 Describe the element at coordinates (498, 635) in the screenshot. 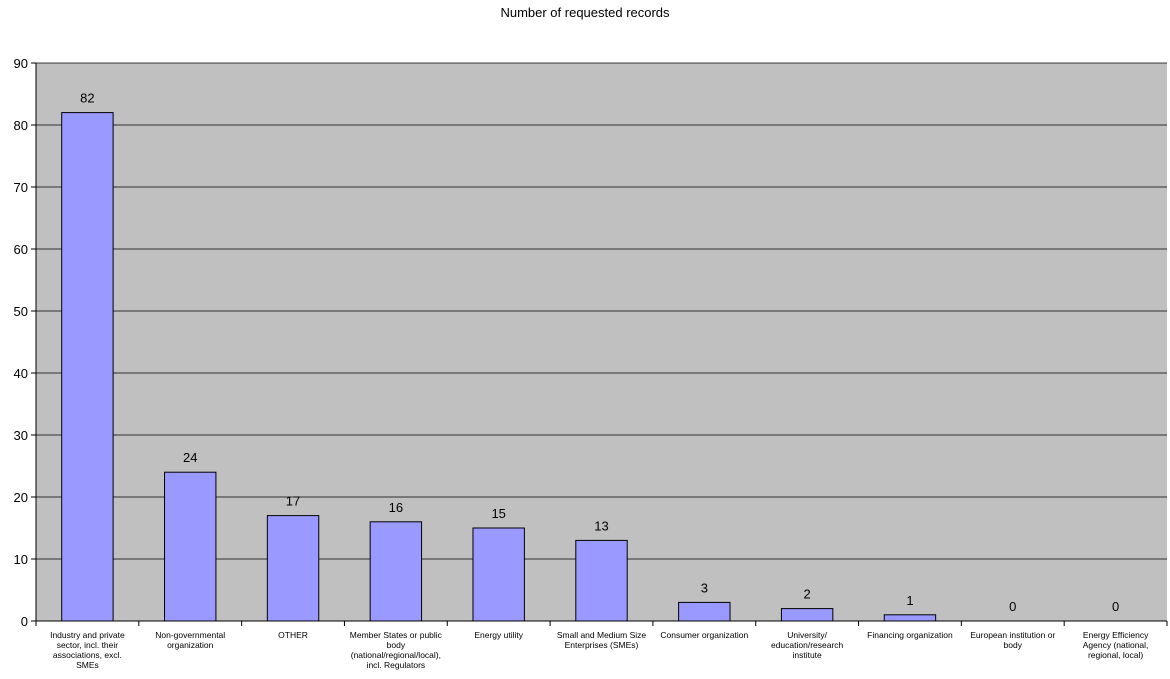

I see `x-tick-label: Energy utility` at that location.